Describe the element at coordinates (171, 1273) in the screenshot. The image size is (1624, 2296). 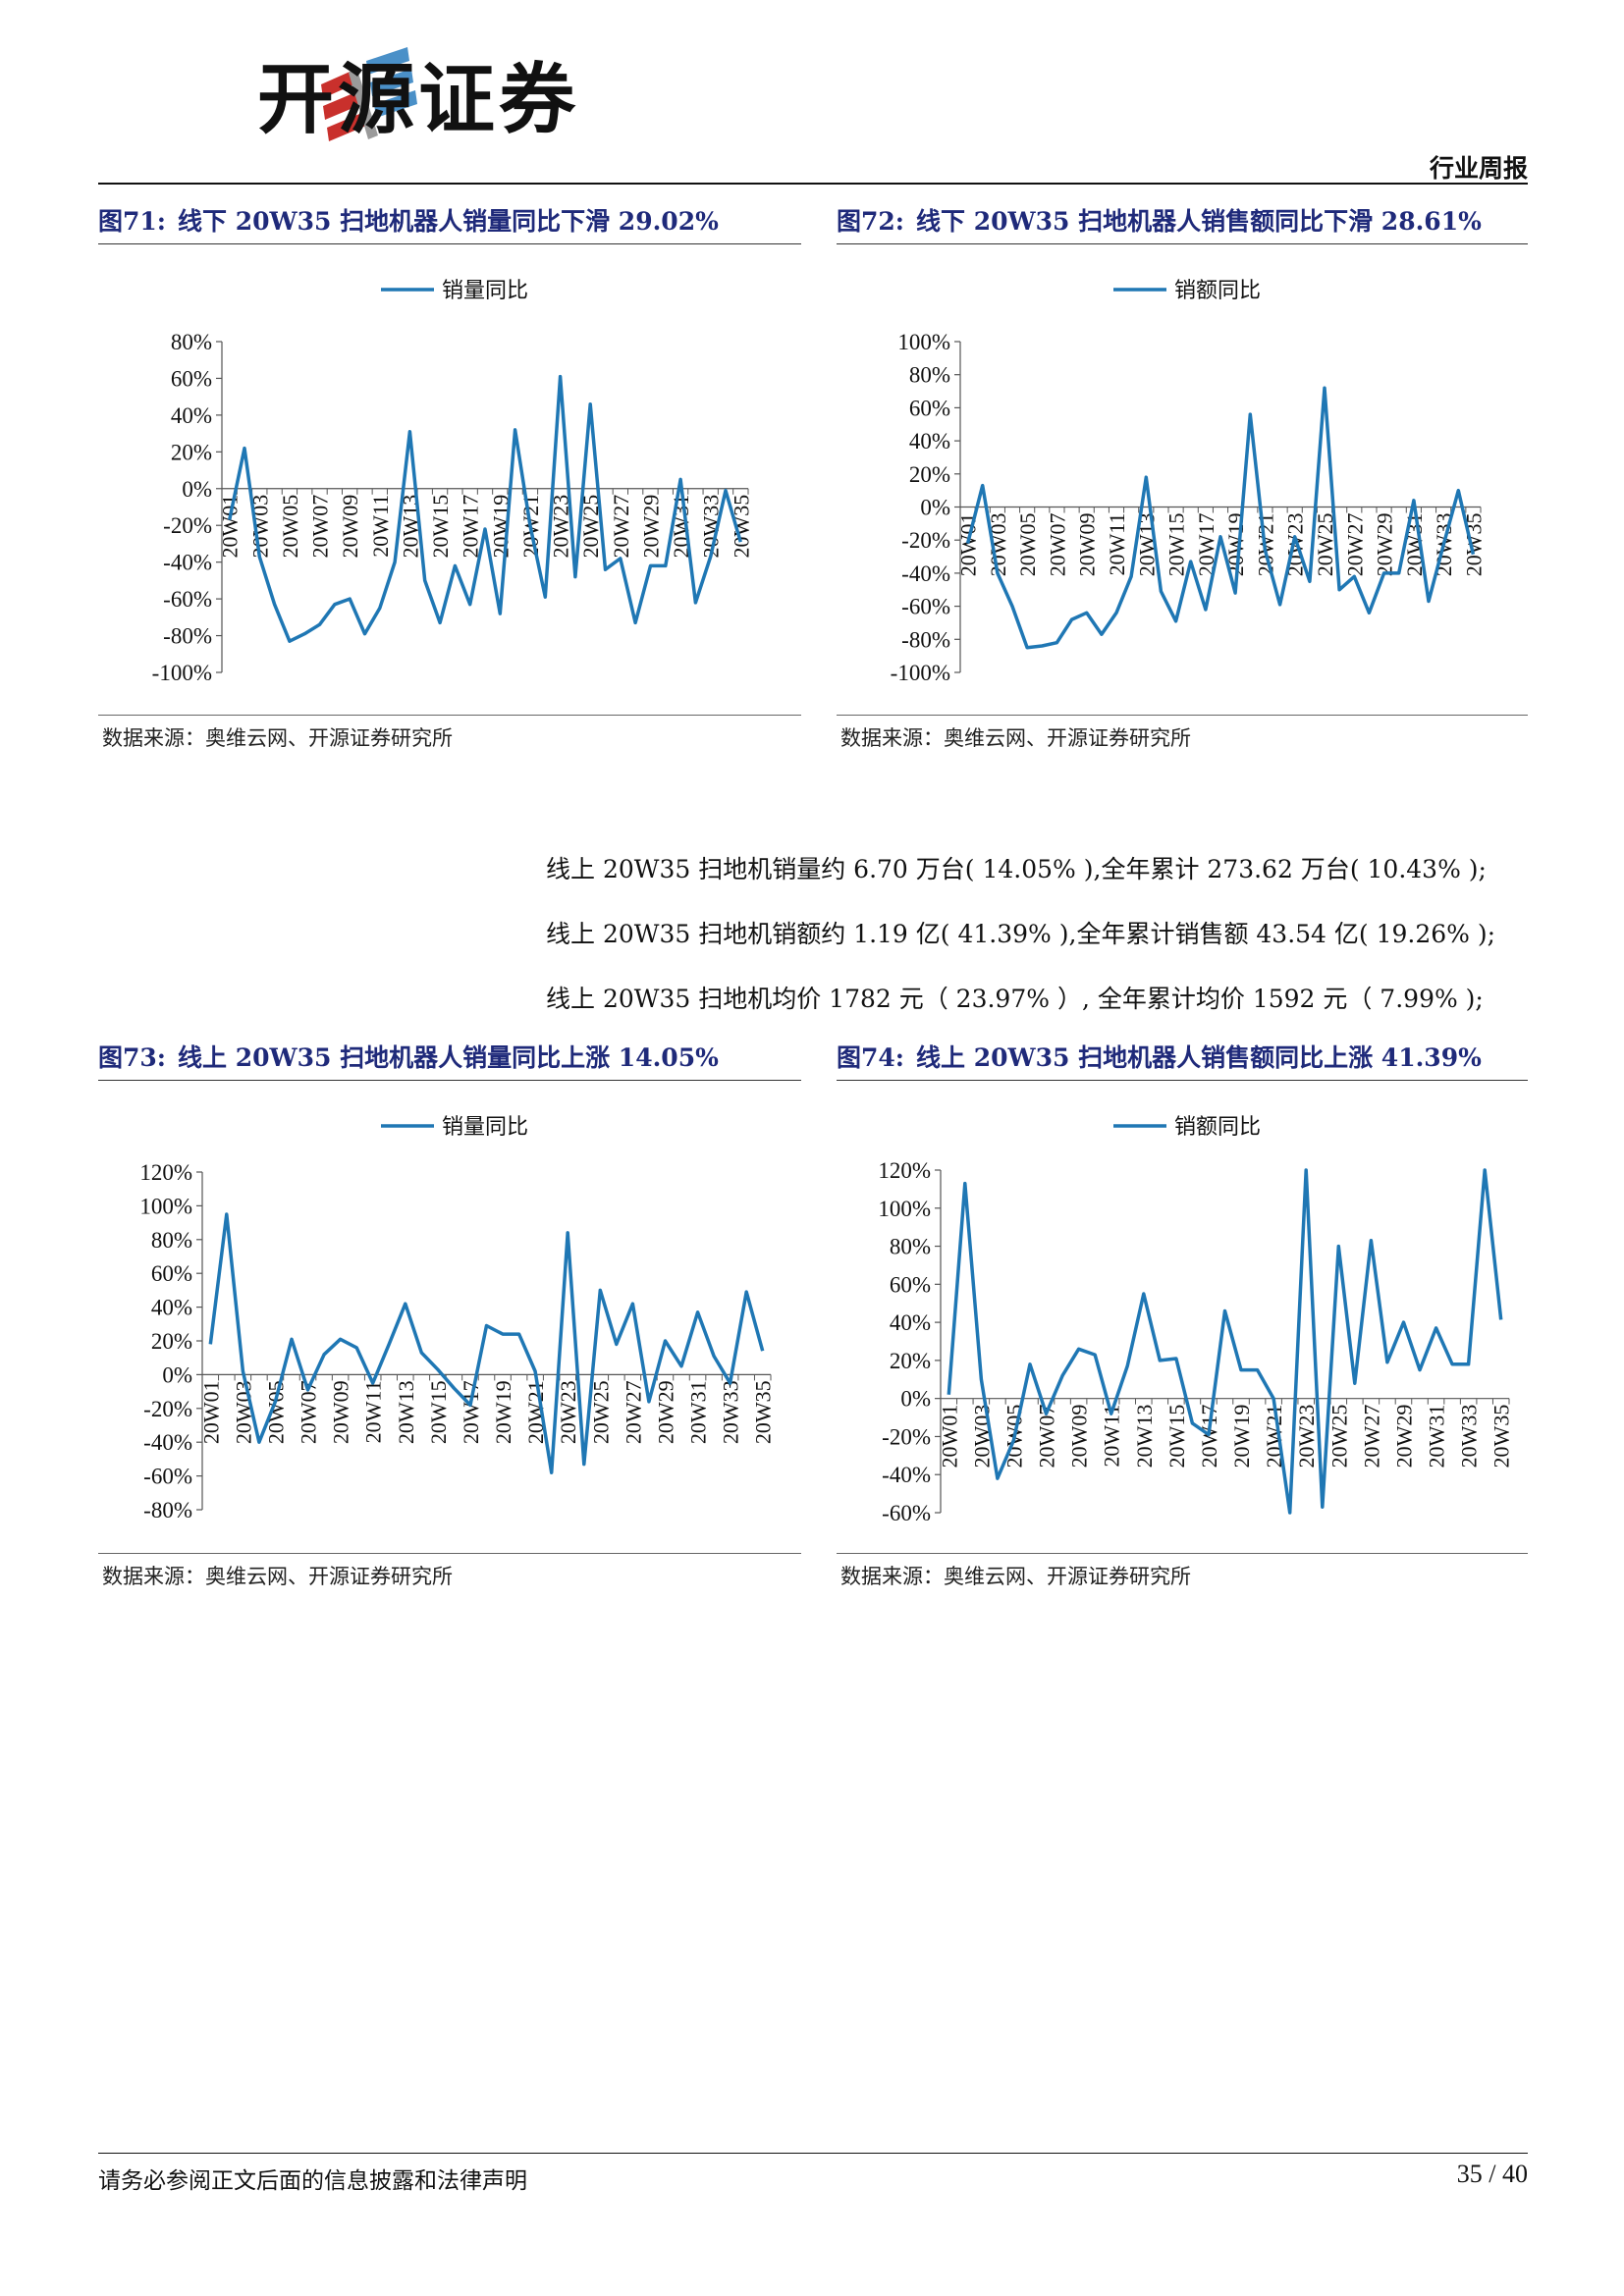
I see `chart-2-y-tick-label: 60%` at that location.